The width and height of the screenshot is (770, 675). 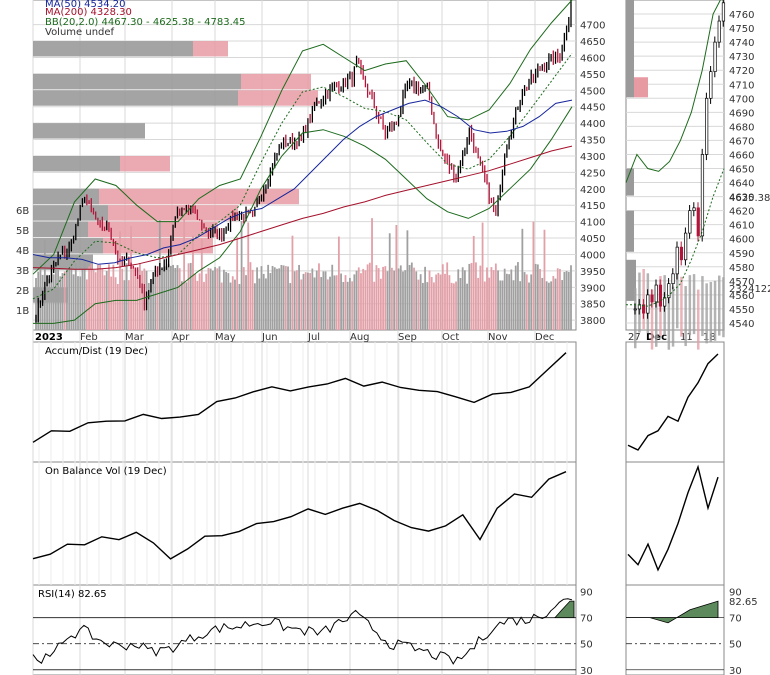 I want to click on month-label: Feb, so click(x=89, y=337).